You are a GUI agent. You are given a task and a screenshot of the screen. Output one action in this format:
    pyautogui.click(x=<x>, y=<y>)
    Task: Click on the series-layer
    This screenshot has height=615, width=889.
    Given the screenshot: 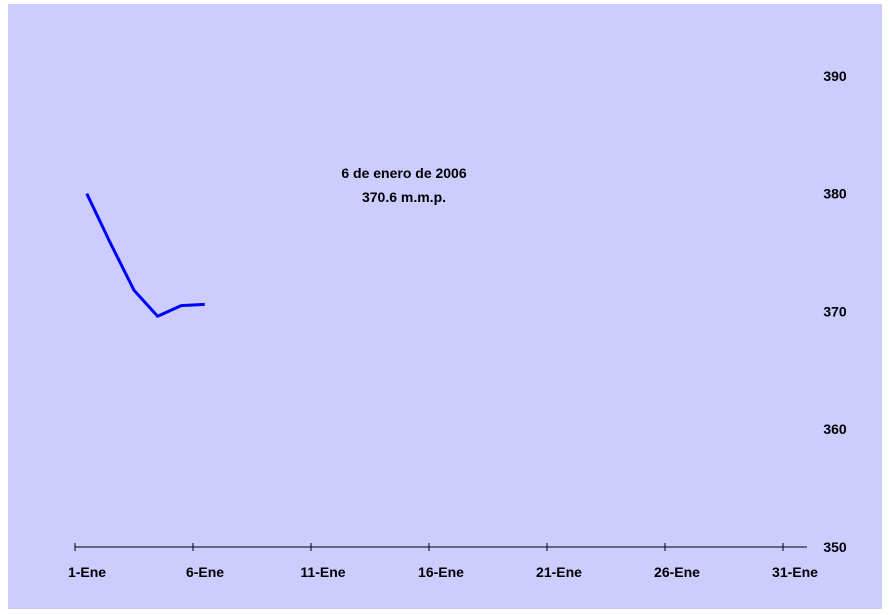 What is the action you would take?
    pyautogui.click(x=145, y=255)
    